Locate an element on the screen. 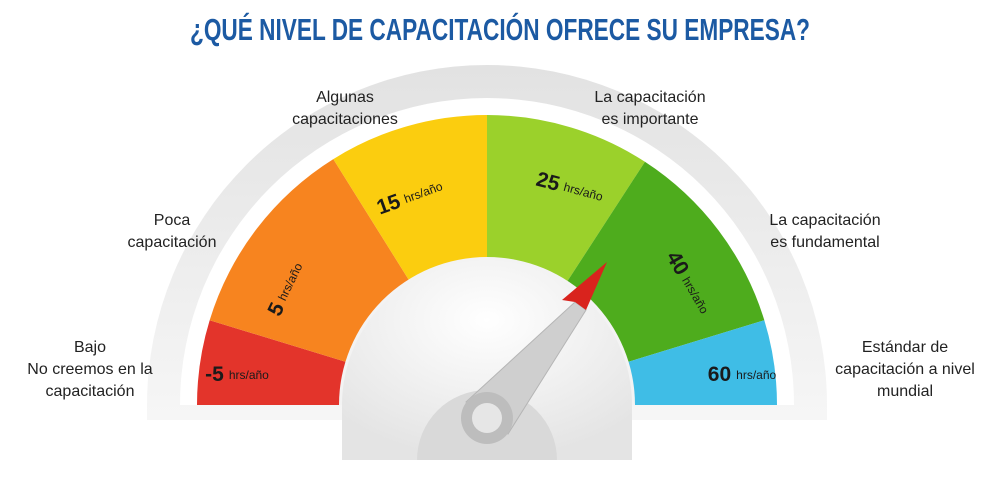 Image resolution: width=1000 pixels, height=477 pixels. label-line: Bajo is located at coordinates (90, 347).